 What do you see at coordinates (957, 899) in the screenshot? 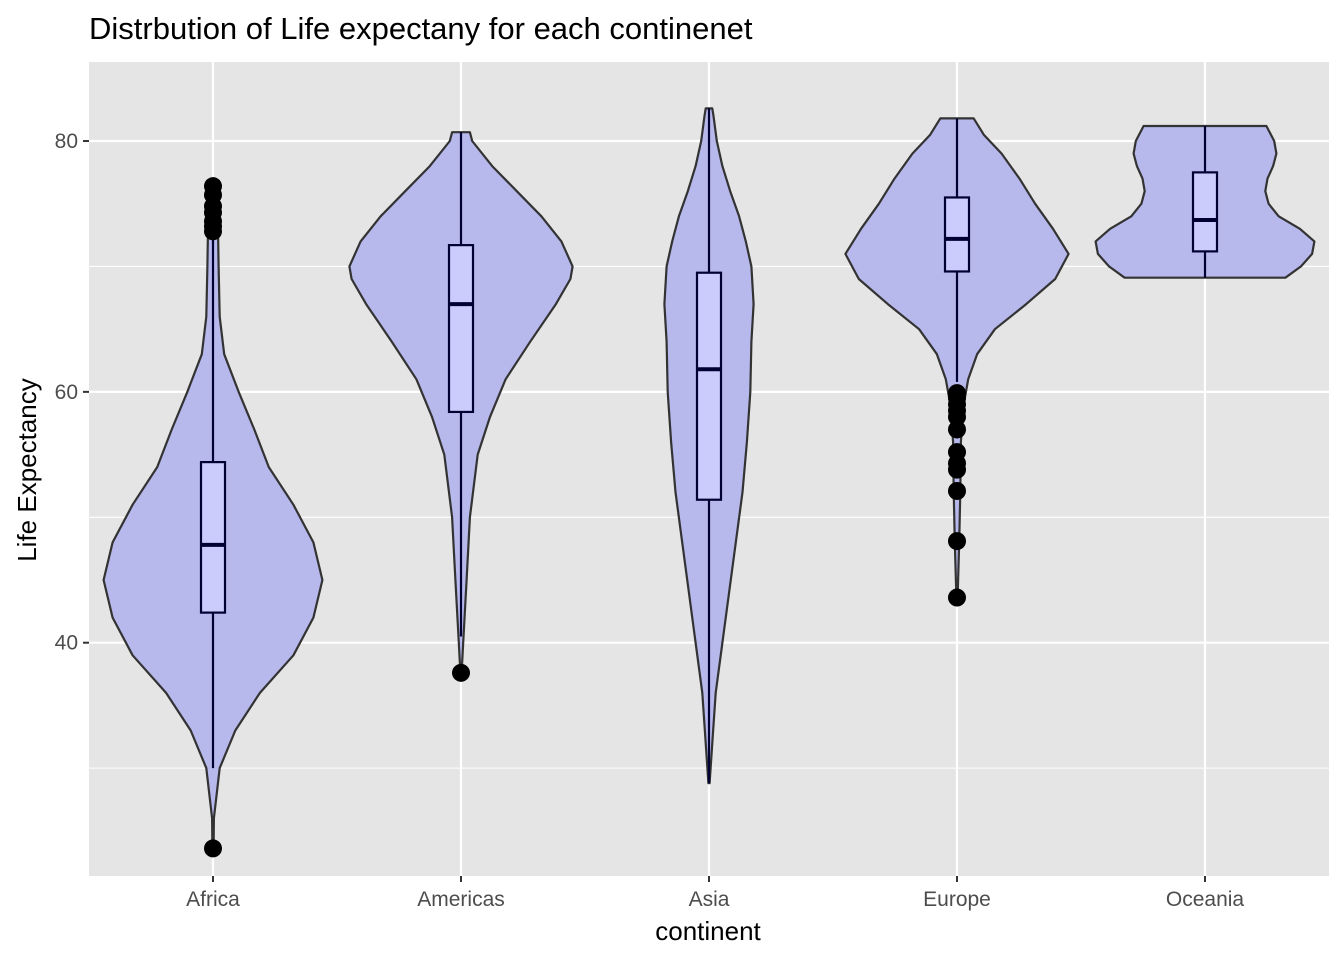
I see `x-tick-label: Europe` at bounding box center [957, 899].